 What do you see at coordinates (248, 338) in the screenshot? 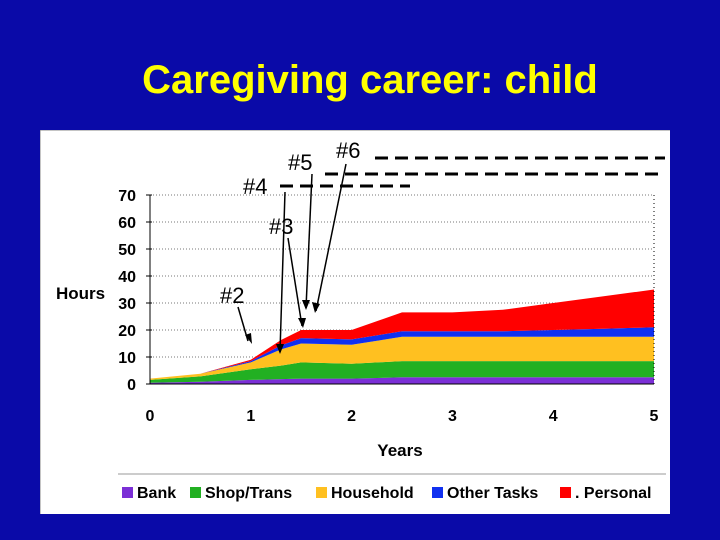
I see `annotation-2-arrowhead` at bounding box center [248, 338].